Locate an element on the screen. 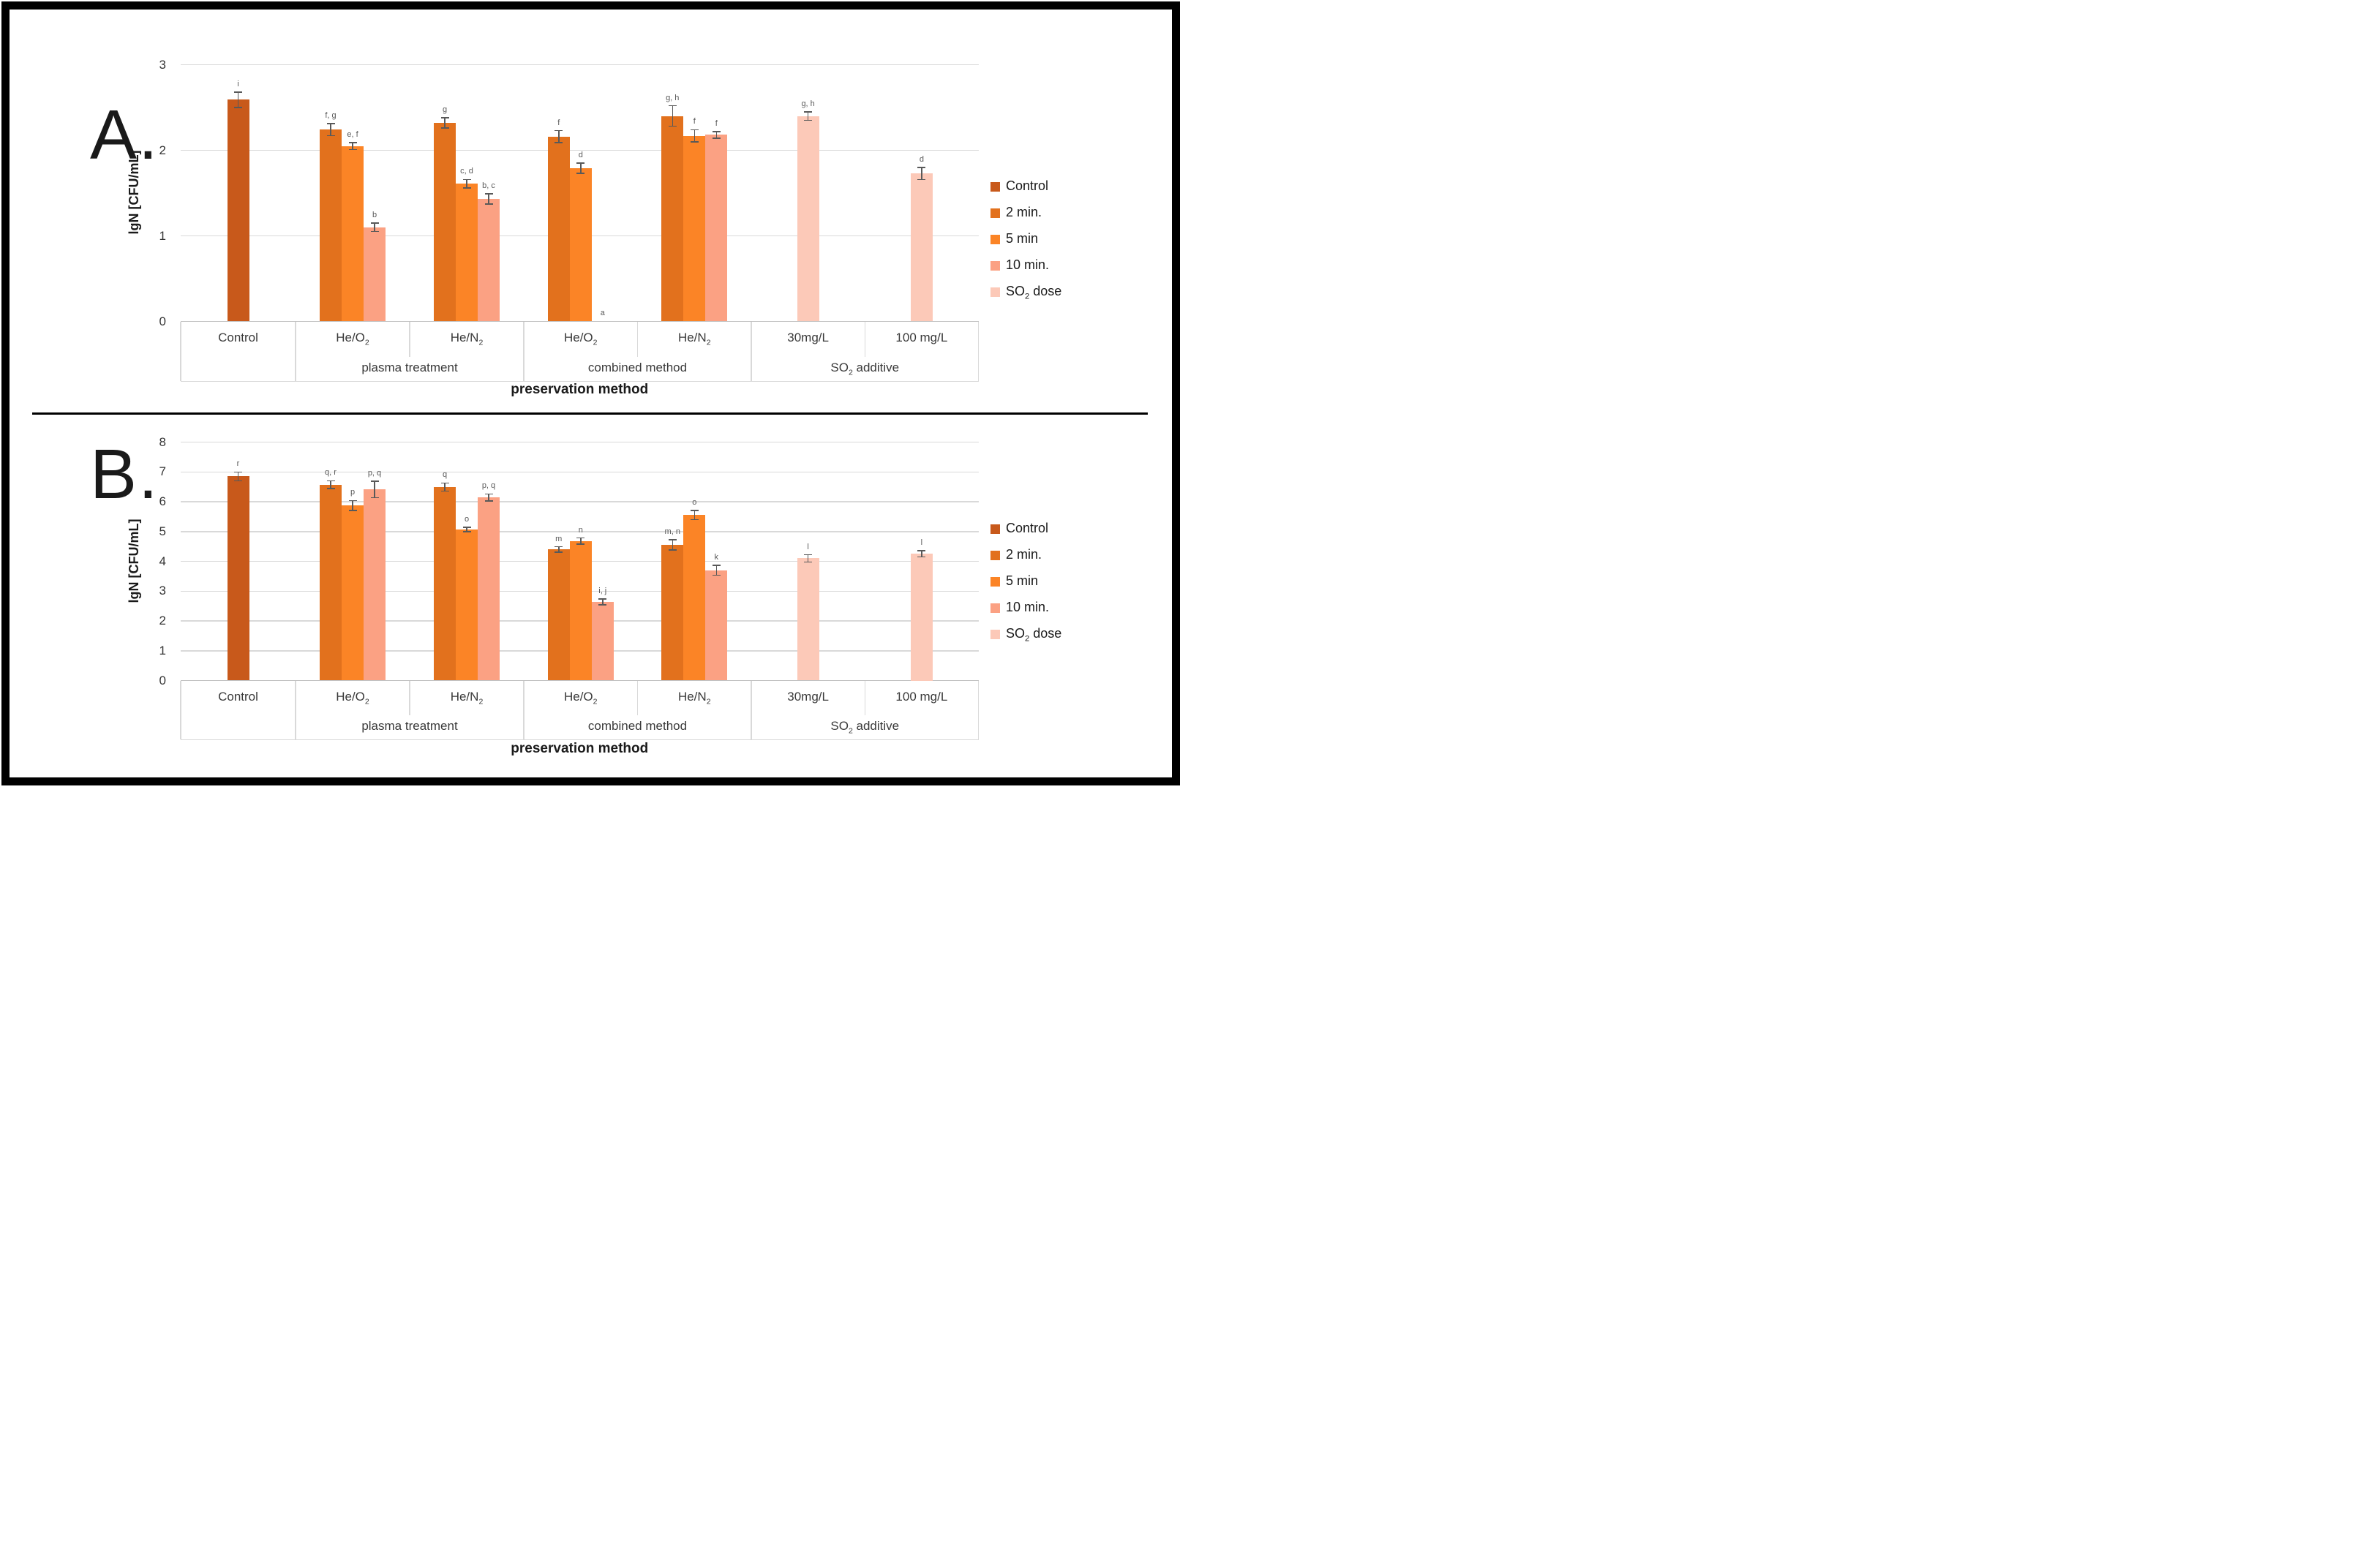  y-tick-label: 1 is located at coordinates (162, 235).